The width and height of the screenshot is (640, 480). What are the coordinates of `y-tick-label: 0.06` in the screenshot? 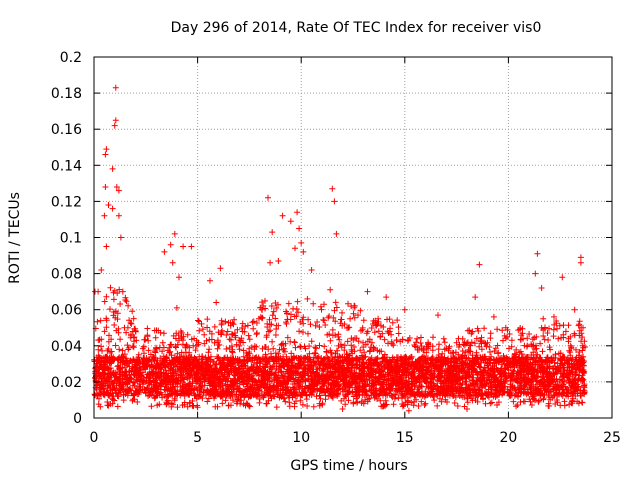 It's located at (66, 311).